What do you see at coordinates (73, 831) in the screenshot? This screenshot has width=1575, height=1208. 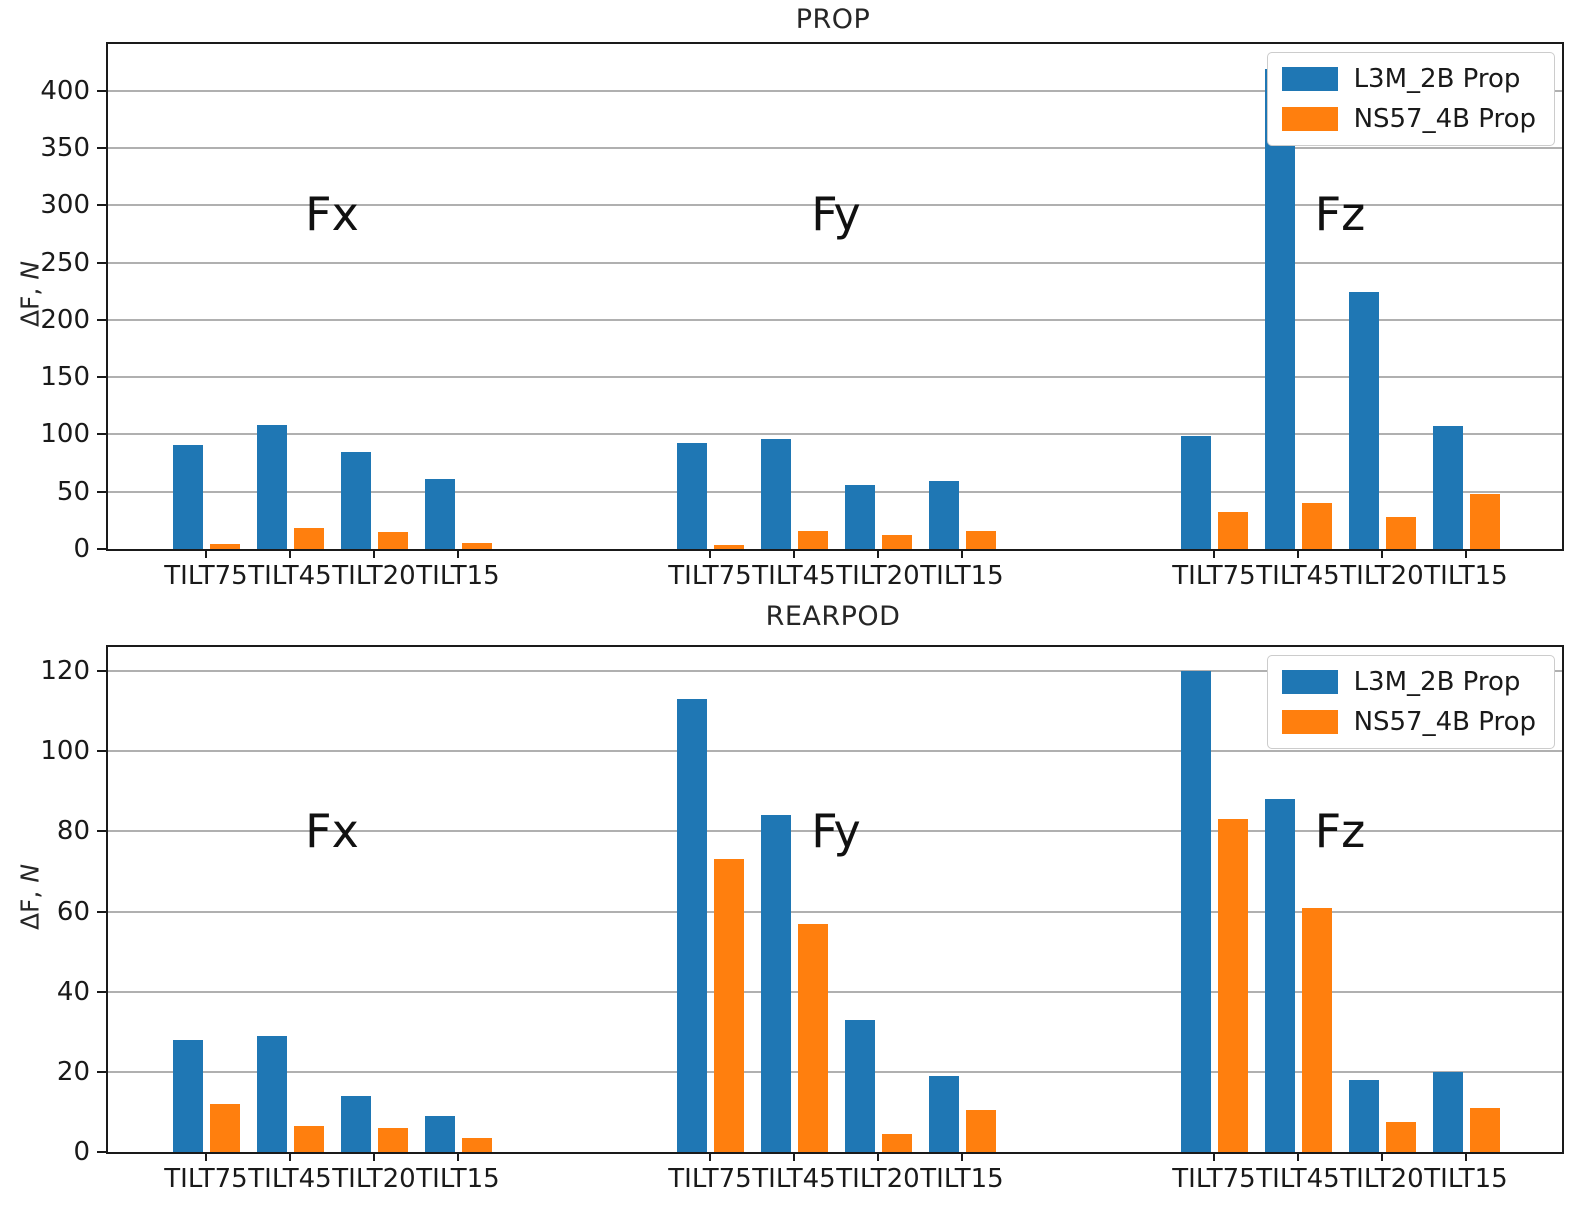 I see `y-tick-label: 80` at bounding box center [73, 831].